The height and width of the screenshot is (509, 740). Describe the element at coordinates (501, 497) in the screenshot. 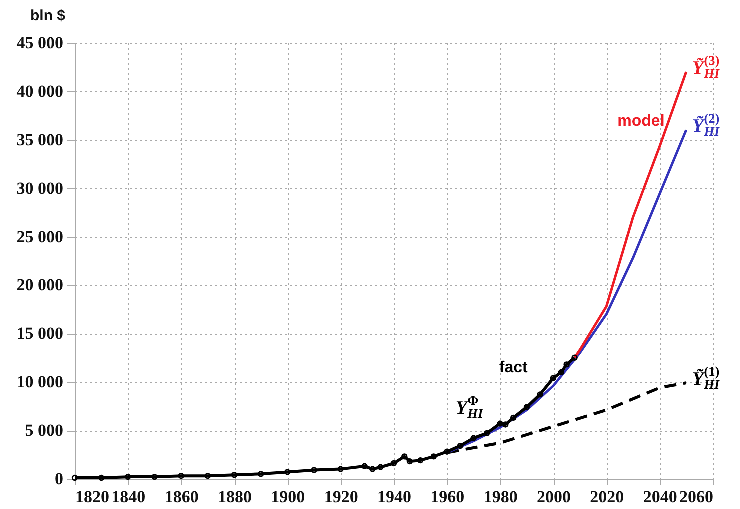

I see `x-tick-label: 1980` at that location.